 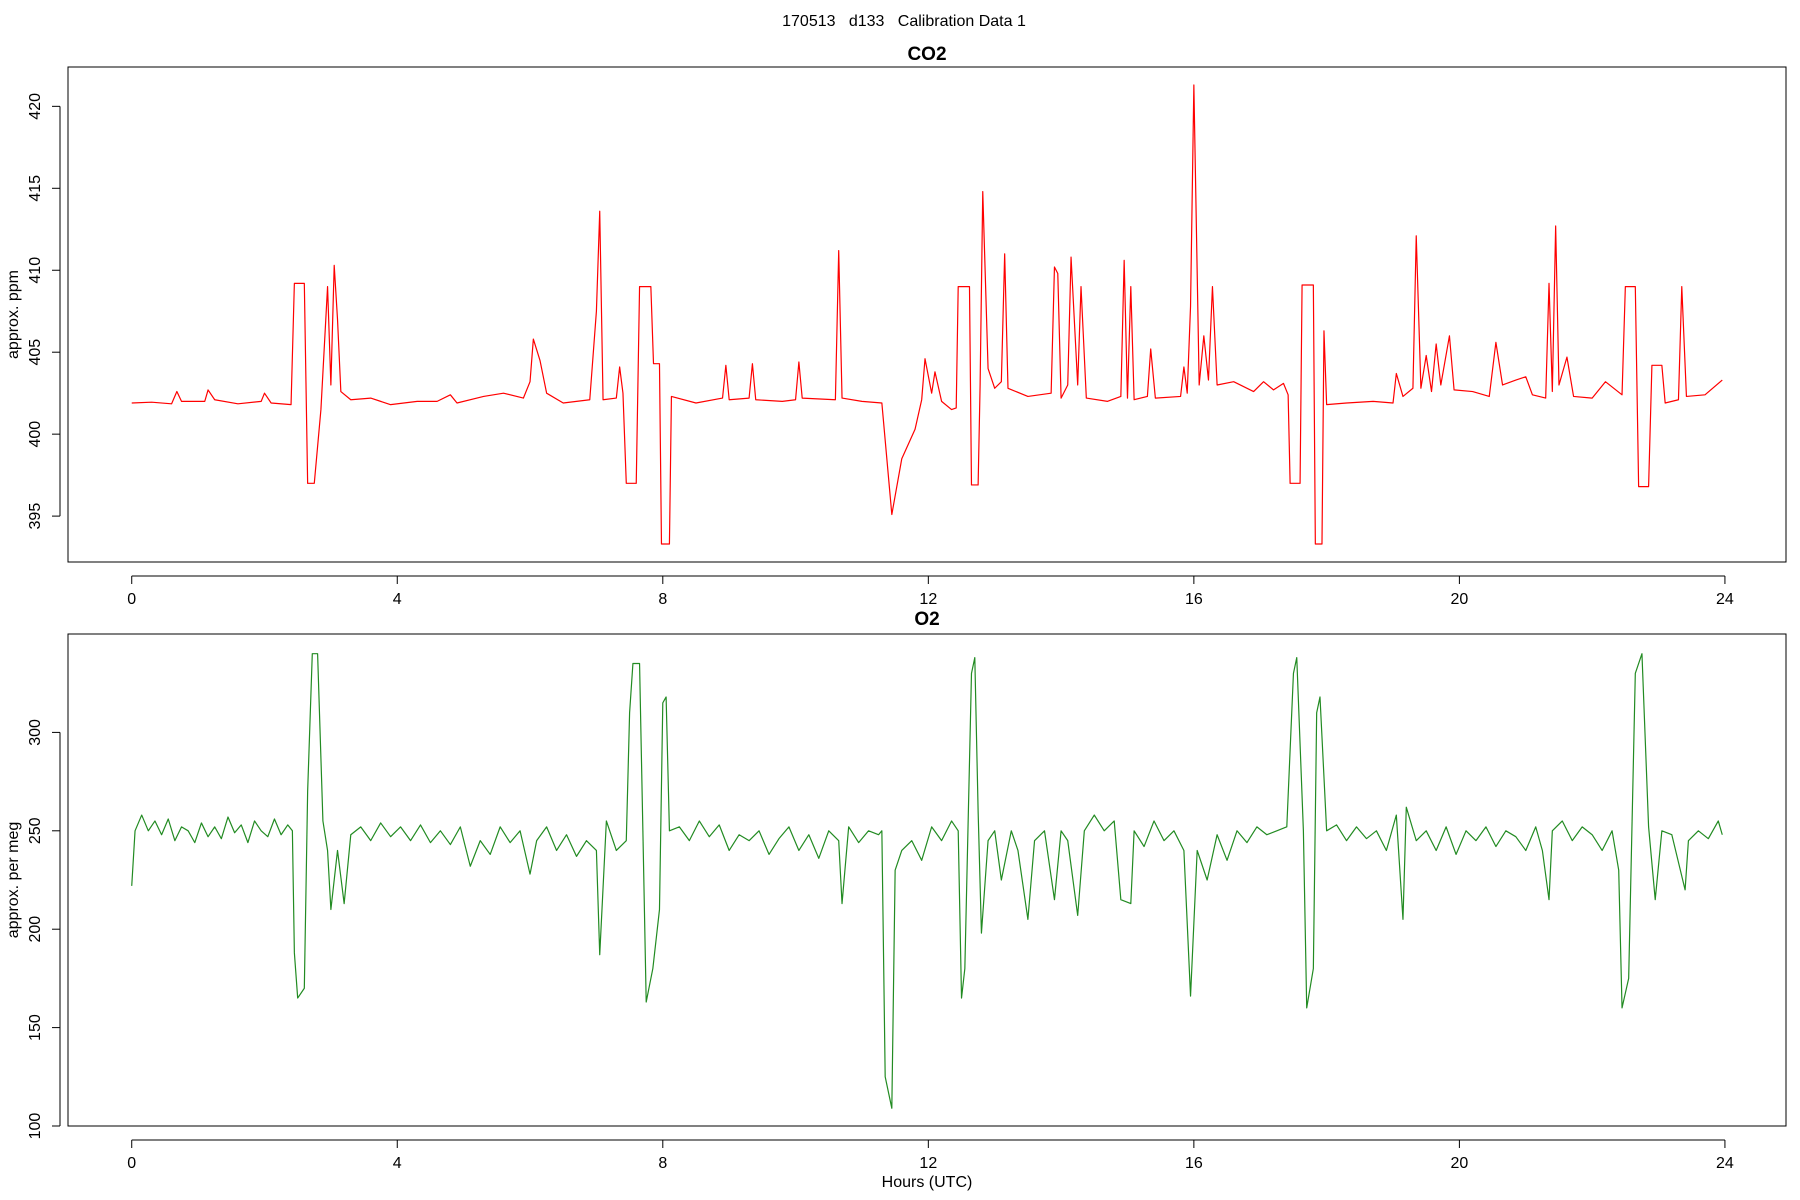 I want to click on y-axis-label: approx. ppm, so click(x=13, y=314).